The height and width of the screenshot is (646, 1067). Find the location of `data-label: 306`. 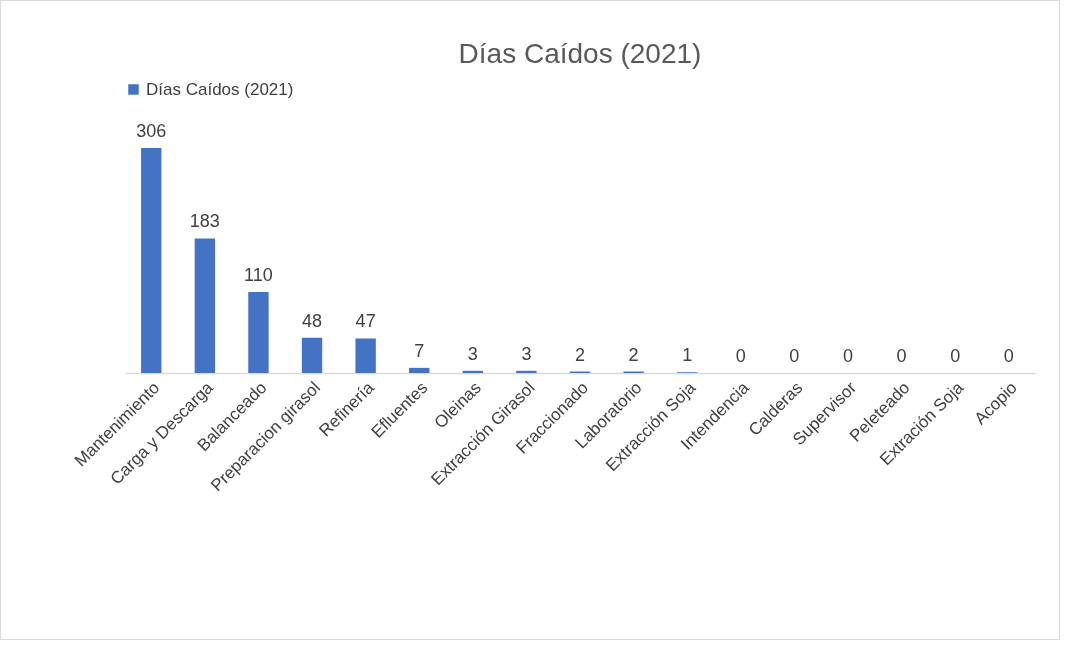

data-label: 306 is located at coordinates (151, 131).